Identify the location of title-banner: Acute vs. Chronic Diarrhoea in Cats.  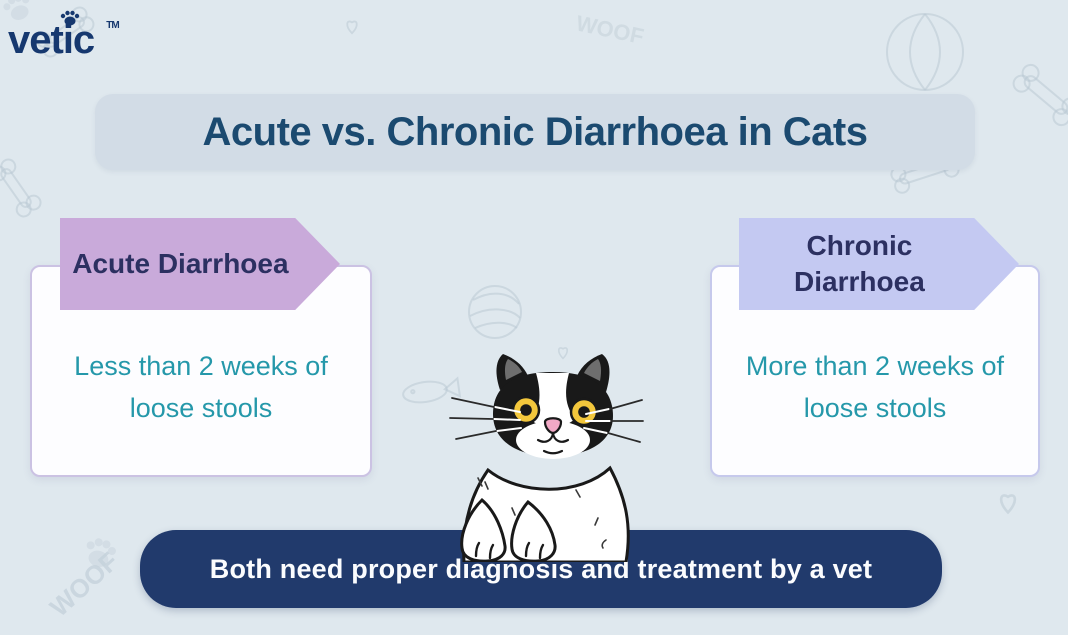
(535, 132).